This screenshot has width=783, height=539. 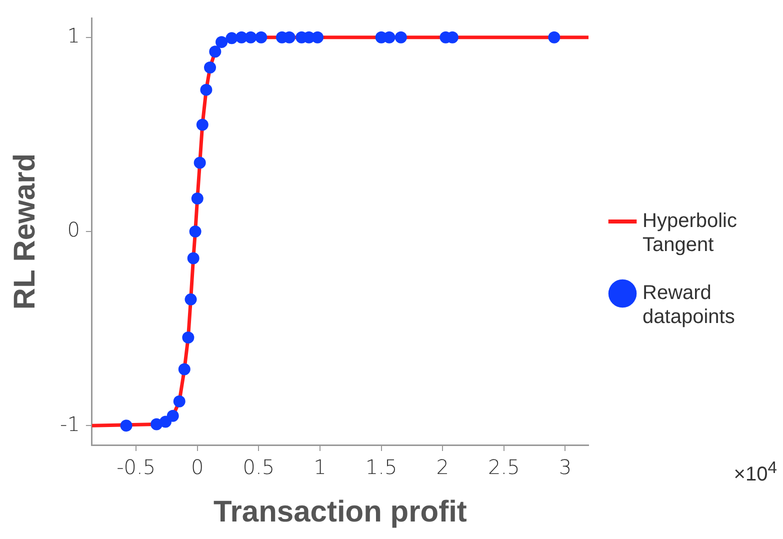 What do you see at coordinates (340, 511) in the screenshot?
I see `x-axis-title: Transaction profit` at bounding box center [340, 511].